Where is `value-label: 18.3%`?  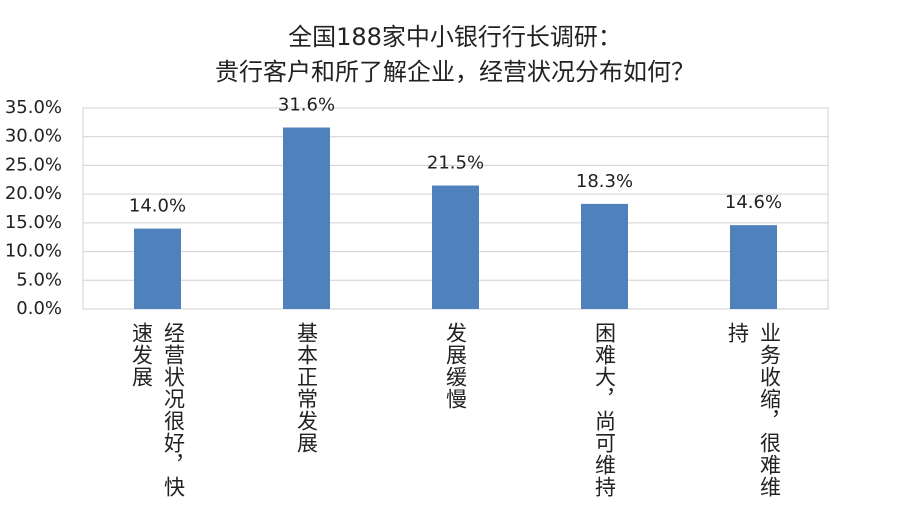
value-label: 18.3% is located at coordinates (604, 181).